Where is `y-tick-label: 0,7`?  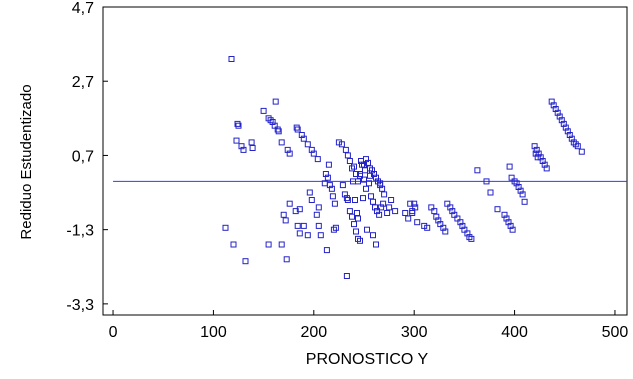 y-tick-label: 0,7 is located at coordinates (83, 156).